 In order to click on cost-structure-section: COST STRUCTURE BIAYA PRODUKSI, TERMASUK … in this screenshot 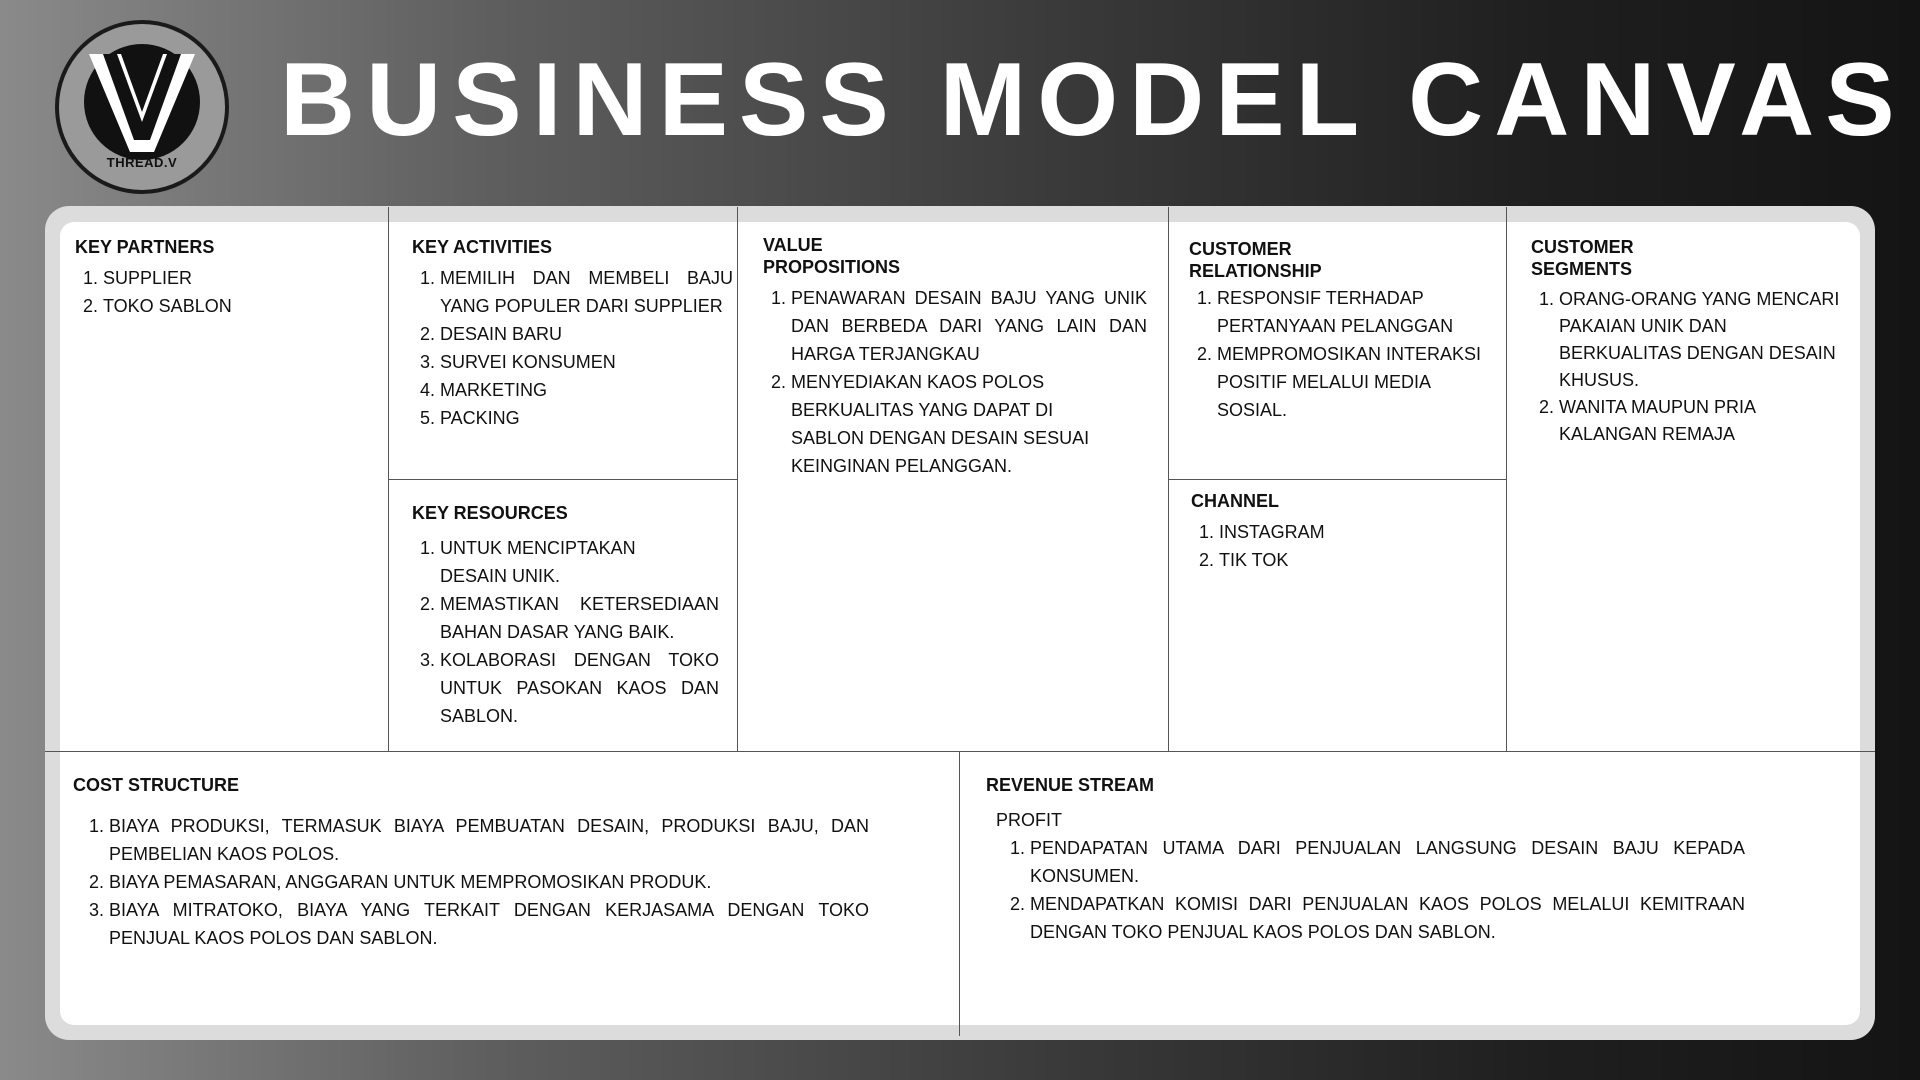, I will do `click(471, 863)`.